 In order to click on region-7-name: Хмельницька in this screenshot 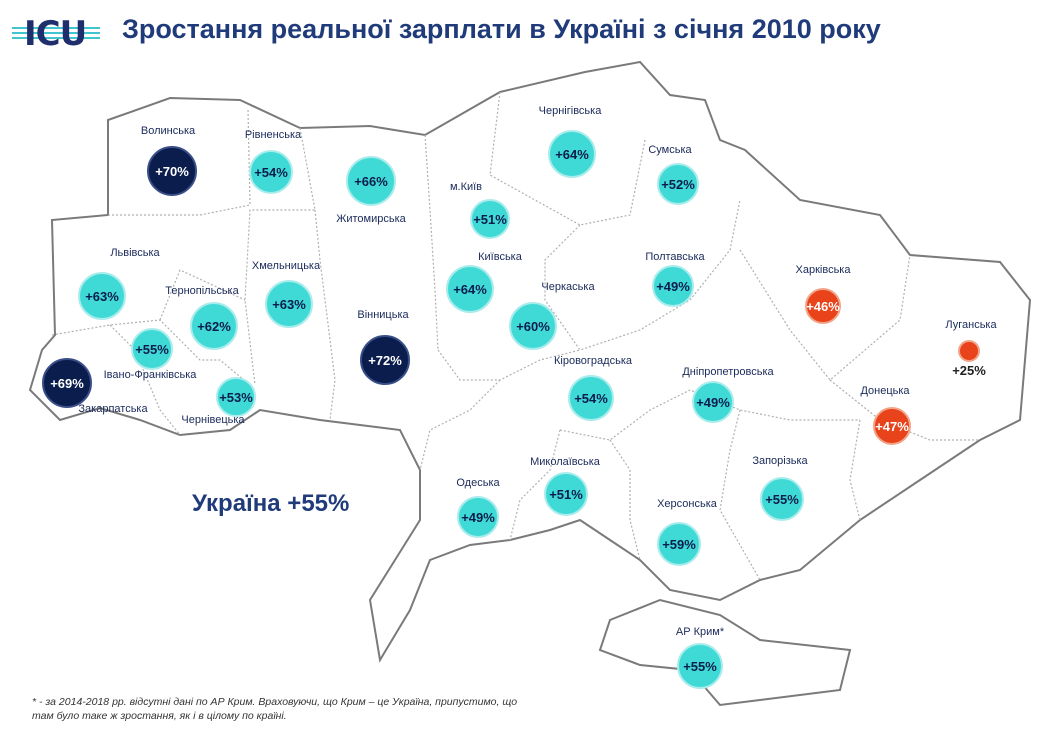, I will do `click(286, 266)`.